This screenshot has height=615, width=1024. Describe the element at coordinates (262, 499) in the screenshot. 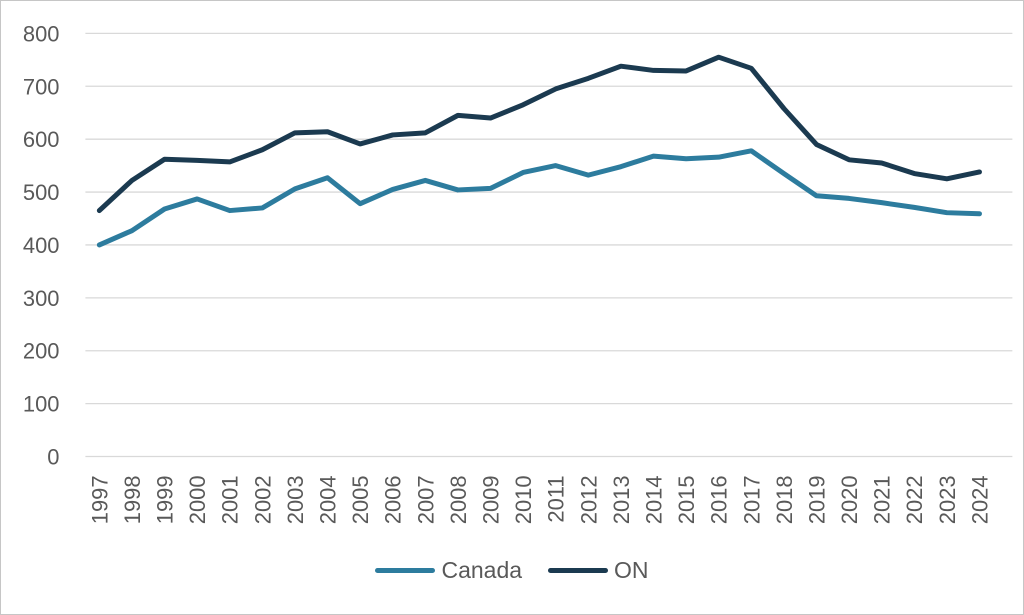

I see `x-axis-tick-label: 2002` at that location.